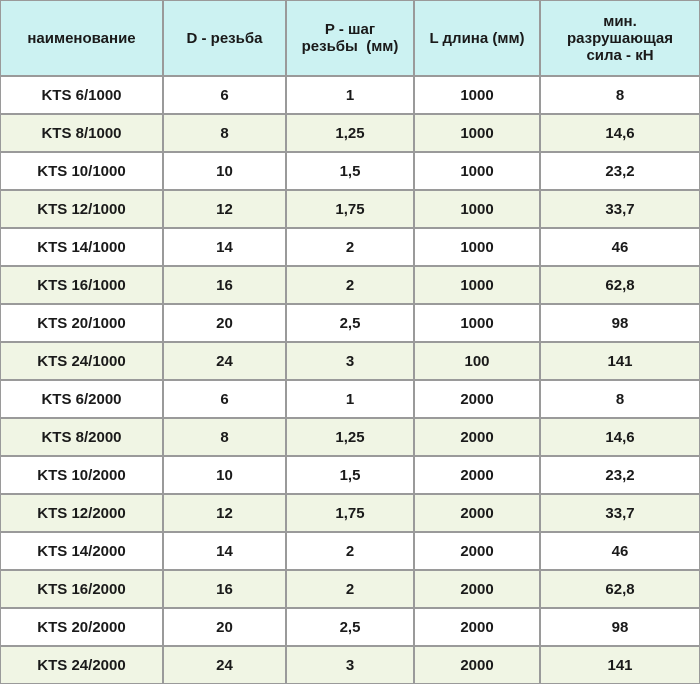 The image size is (700, 684). I want to click on cell-name: KTS 8/1000, so click(81, 133).